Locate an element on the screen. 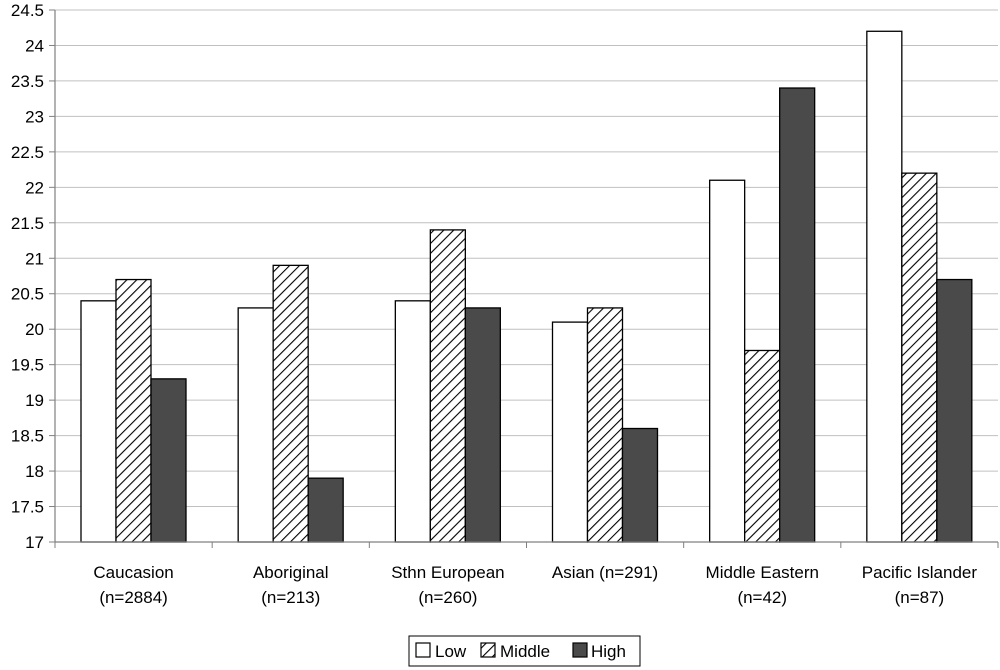 The width and height of the screenshot is (1000, 670). y-tick-label: 20.5 is located at coordinates (27, 294).